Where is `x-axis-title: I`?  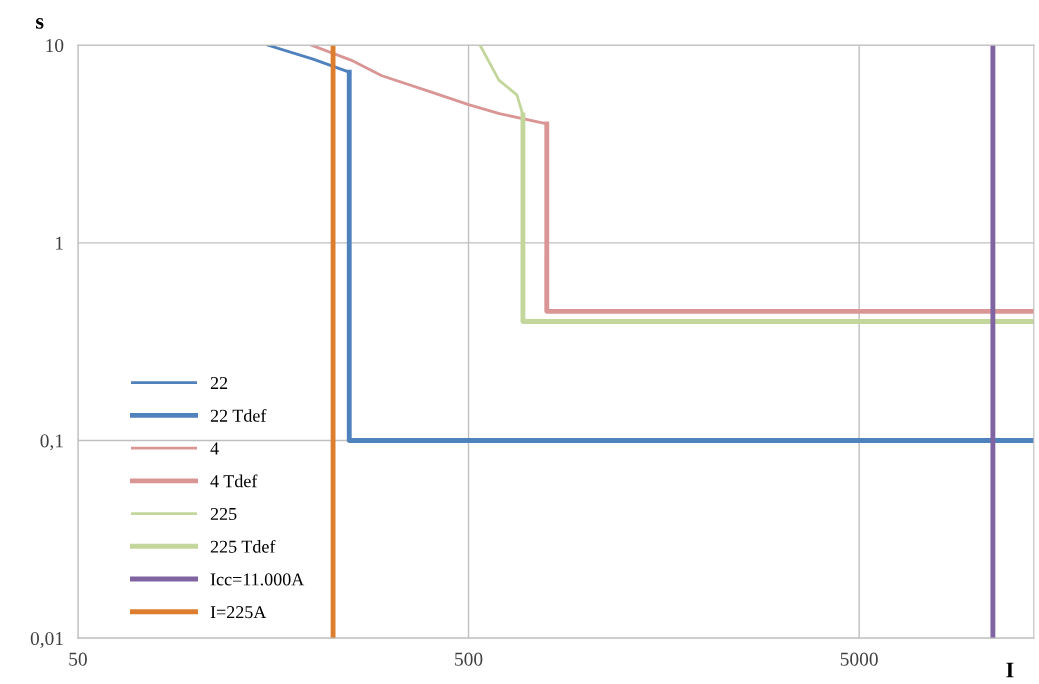 x-axis-title: I is located at coordinates (1010, 670).